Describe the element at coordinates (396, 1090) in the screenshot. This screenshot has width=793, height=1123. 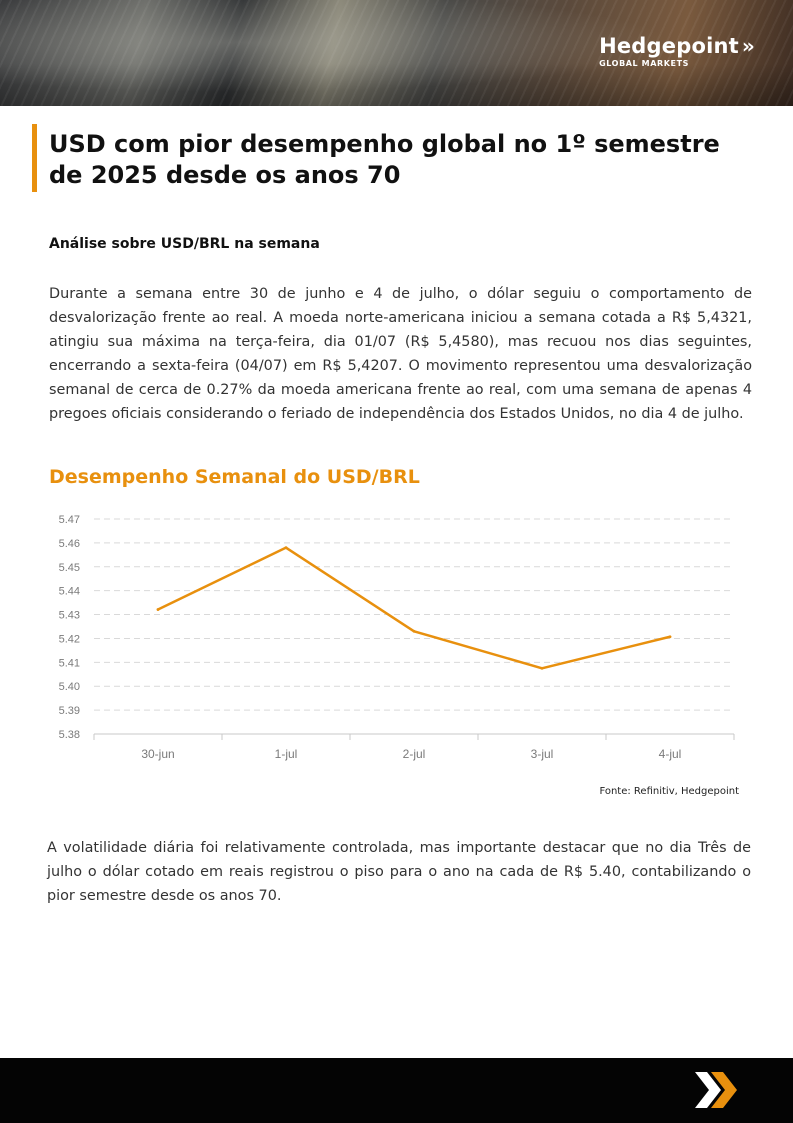
I see `footer-bar` at that location.